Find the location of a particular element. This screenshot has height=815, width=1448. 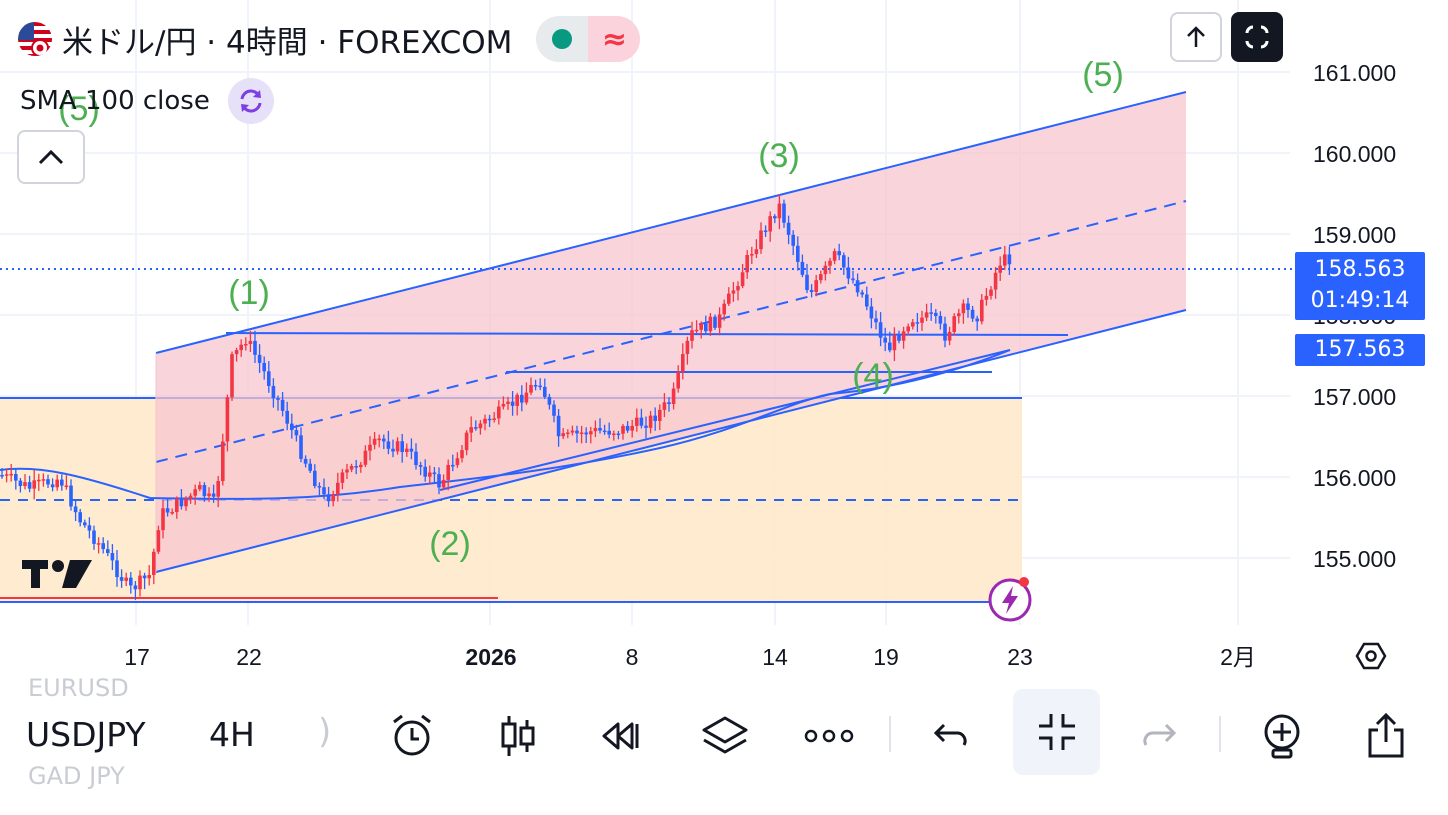

more-button is located at coordinates (829, 736).